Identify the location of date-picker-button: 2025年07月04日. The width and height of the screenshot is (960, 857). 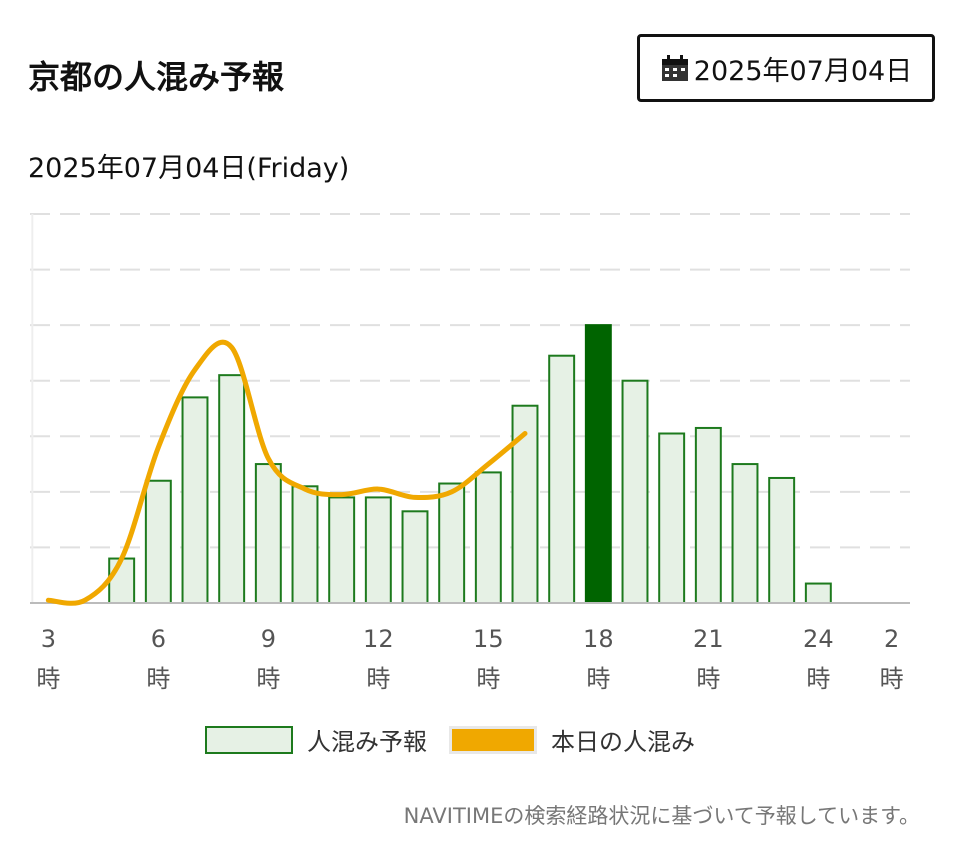
(786, 68).